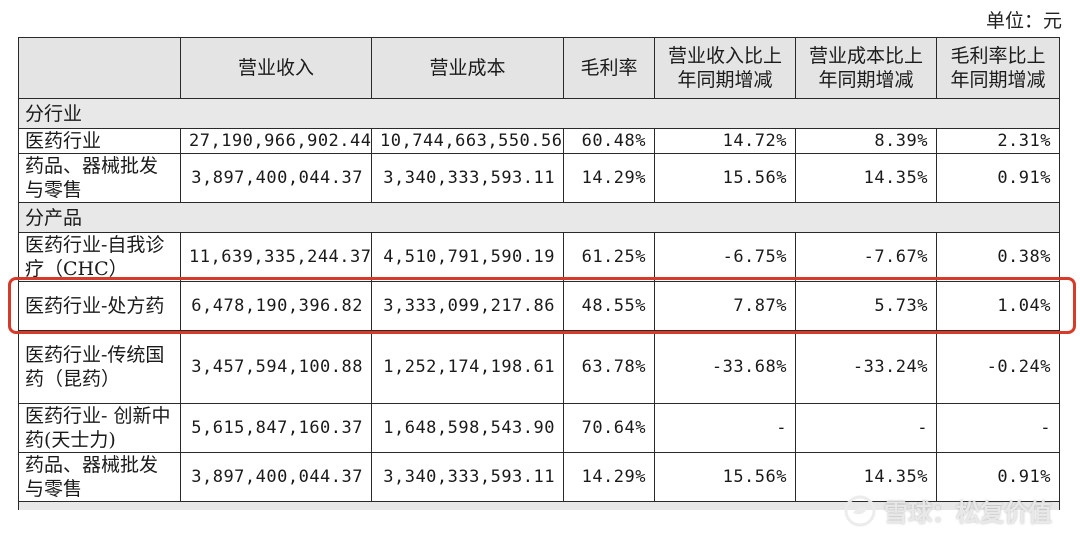  I want to click on cell-cost: 10,744,663,550.56, so click(467, 141).